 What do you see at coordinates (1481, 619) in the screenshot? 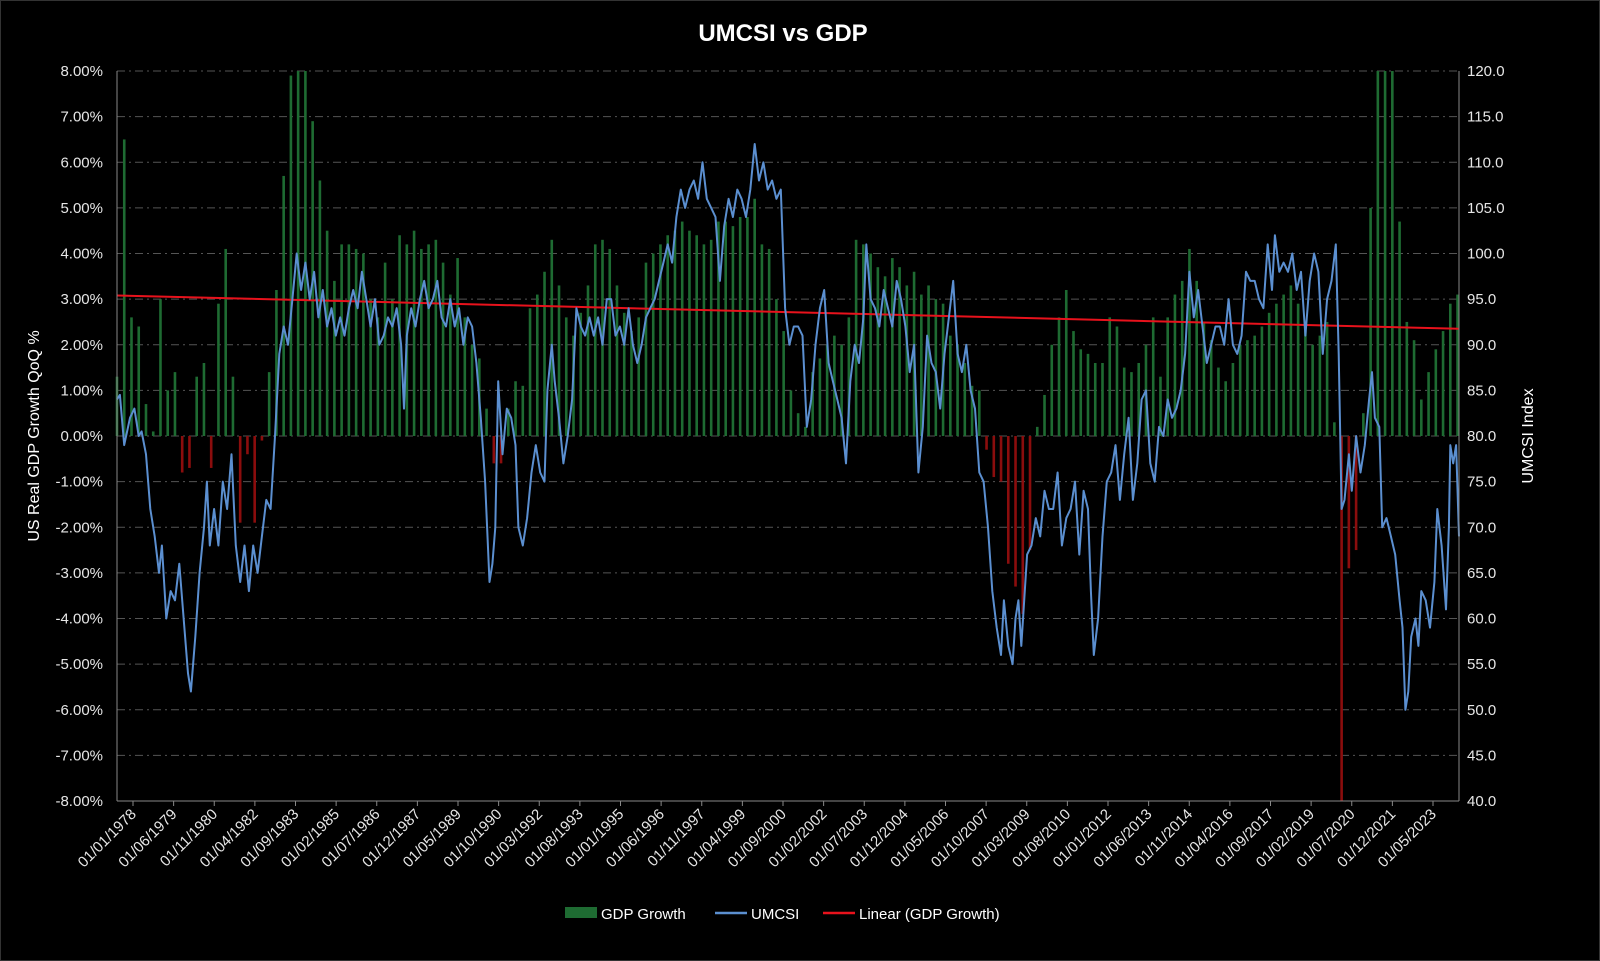
I see `right-tick-label: 60.0` at bounding box center [1481, 619].